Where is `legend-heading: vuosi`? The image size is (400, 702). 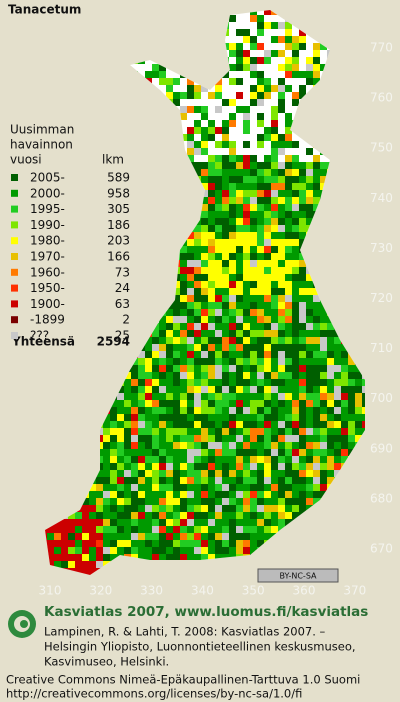 legend-heading: vuosi is located at coordinates (26, 160).